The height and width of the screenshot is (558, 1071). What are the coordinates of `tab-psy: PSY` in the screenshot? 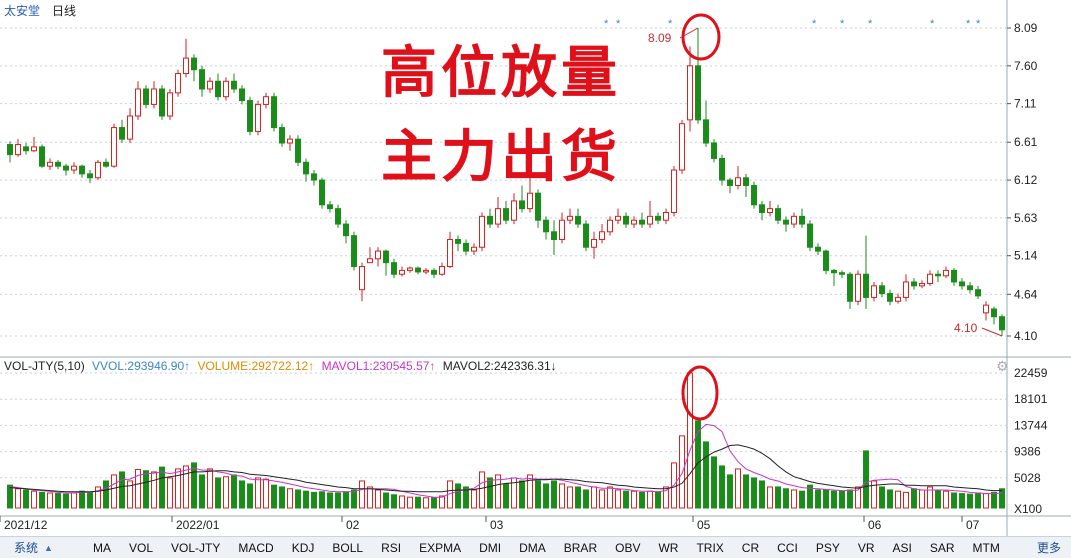 It's located at (827, 547).